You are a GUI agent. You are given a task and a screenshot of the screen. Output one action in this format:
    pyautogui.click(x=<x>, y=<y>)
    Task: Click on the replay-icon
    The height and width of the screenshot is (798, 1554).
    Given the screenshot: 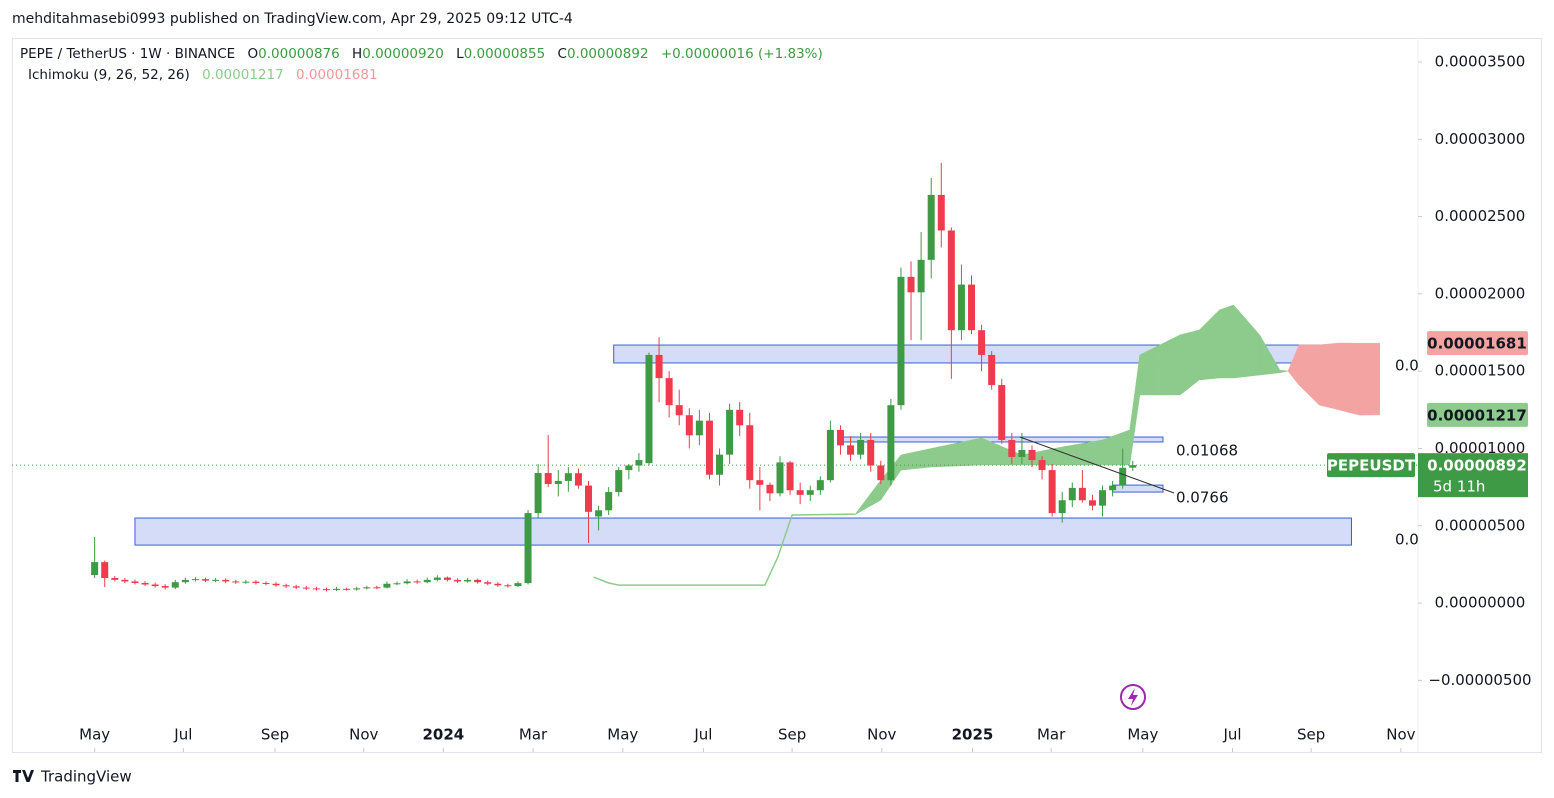 What is the action you would take?
    pyautogui.click(x=1133, y=697)
    